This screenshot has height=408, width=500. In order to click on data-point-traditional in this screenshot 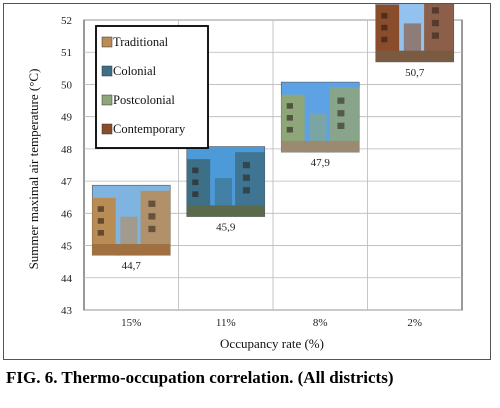, I will do `click(131, 220)`.